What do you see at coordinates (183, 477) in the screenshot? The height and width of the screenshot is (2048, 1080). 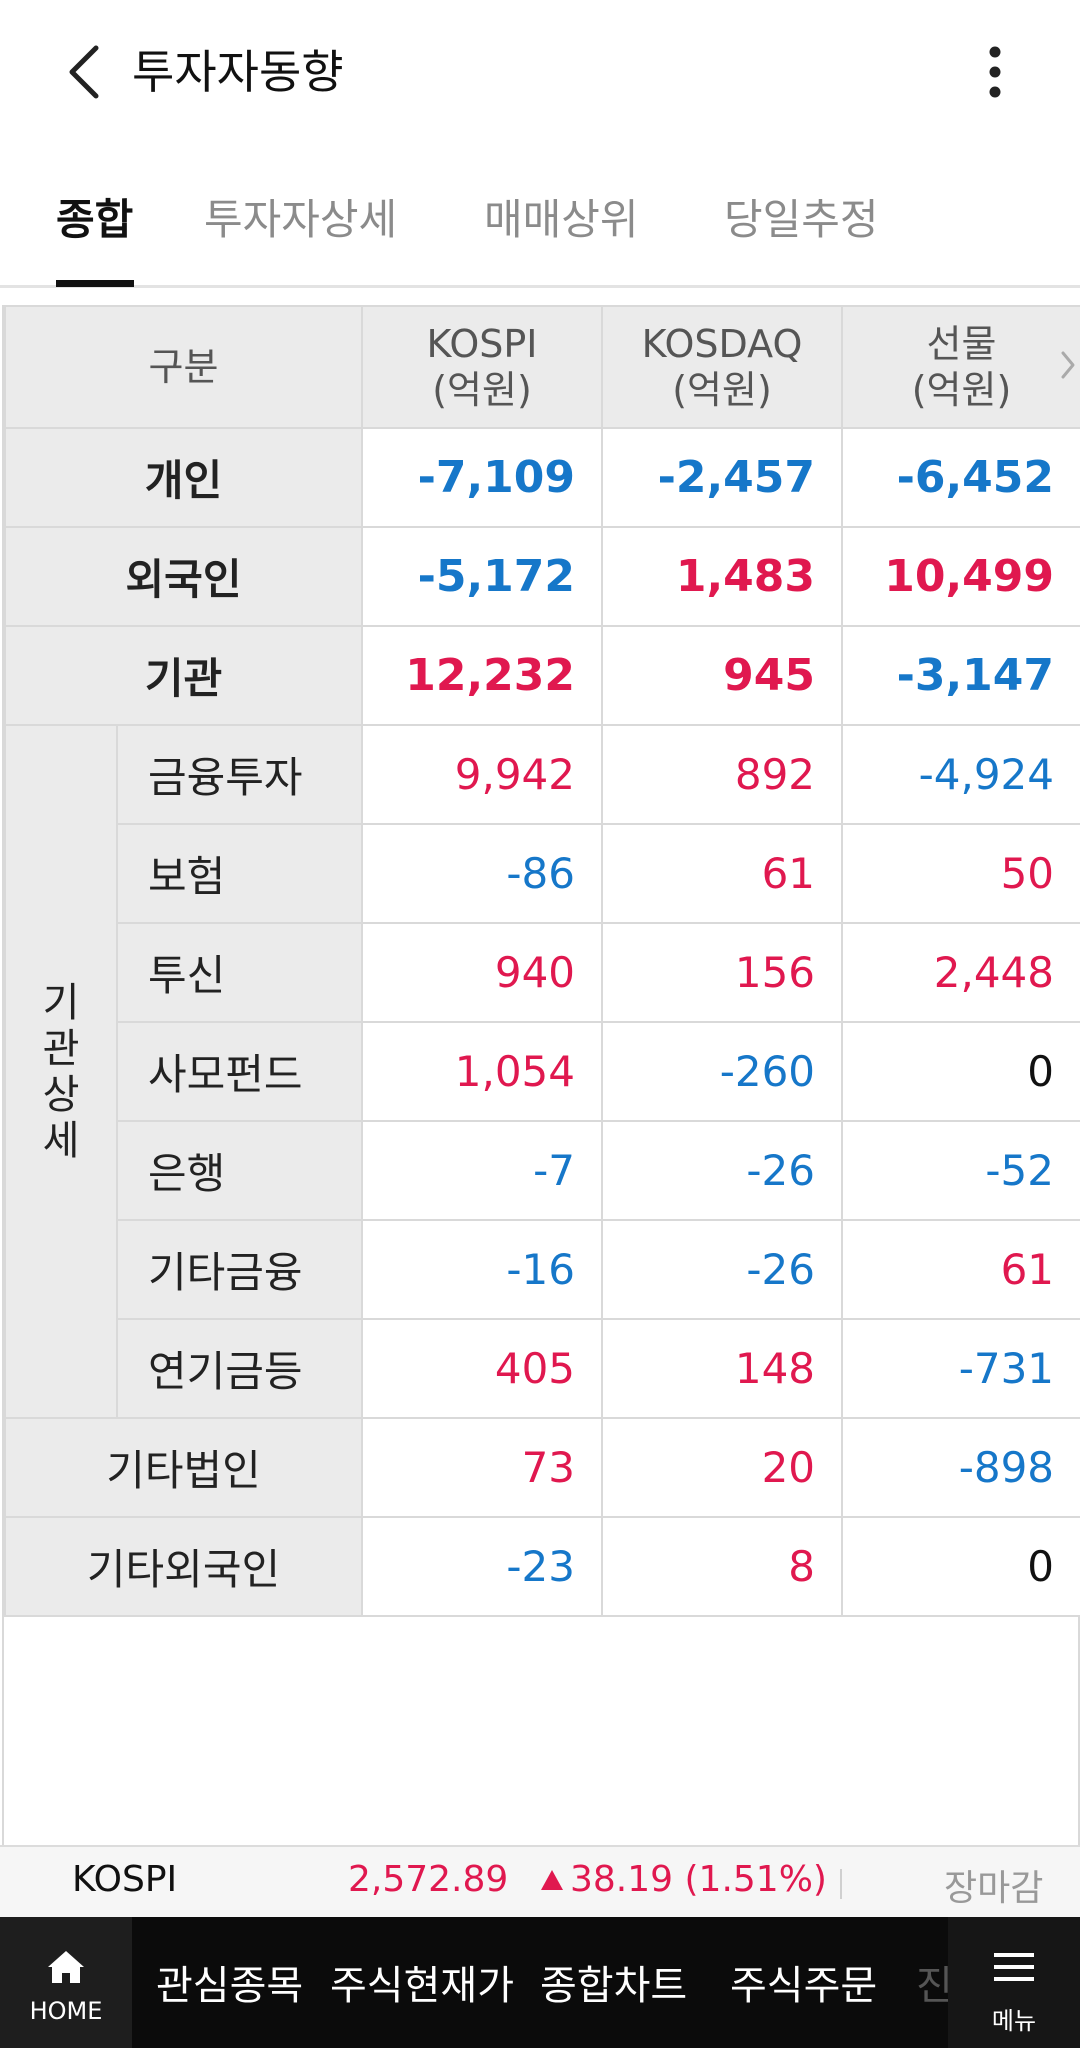 I see `row-label: 개인` at bounding box center [183, 477].